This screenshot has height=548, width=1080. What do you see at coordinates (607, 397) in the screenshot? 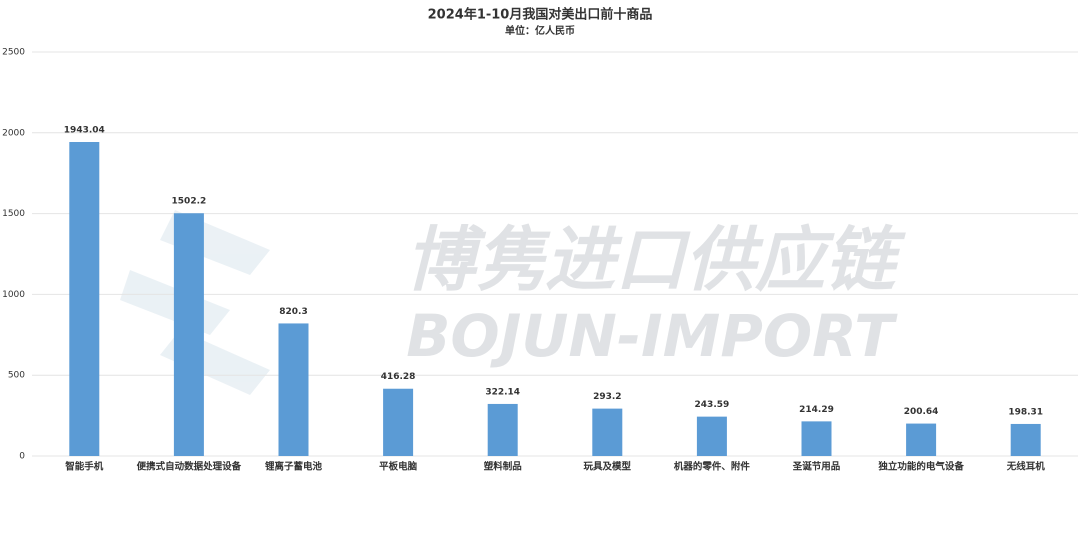
I see `value-label: 293.2` at bounding box center [607, 397].